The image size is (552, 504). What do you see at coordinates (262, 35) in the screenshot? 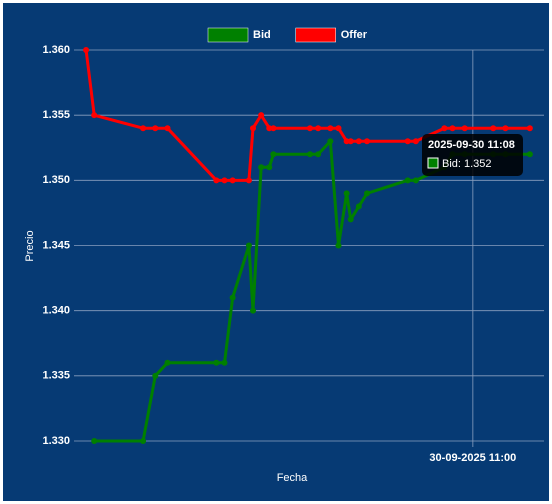
I see `legend-label: Bid` at bounding box center [262, 35].